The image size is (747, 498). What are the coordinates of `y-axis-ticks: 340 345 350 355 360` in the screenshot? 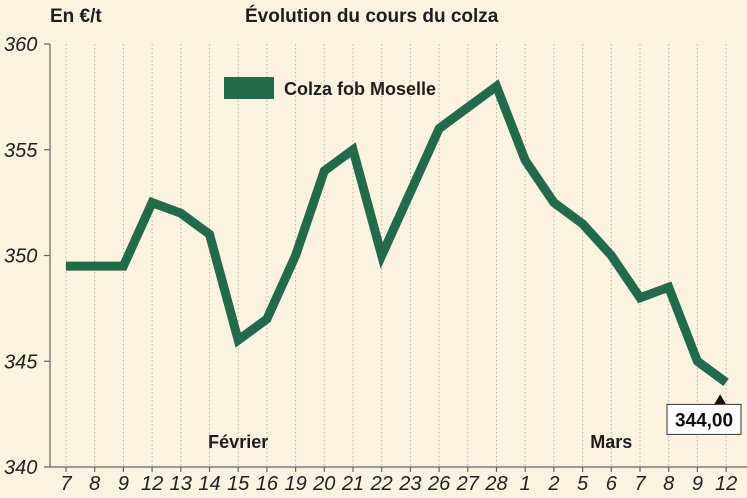 It's located at (27, 256).